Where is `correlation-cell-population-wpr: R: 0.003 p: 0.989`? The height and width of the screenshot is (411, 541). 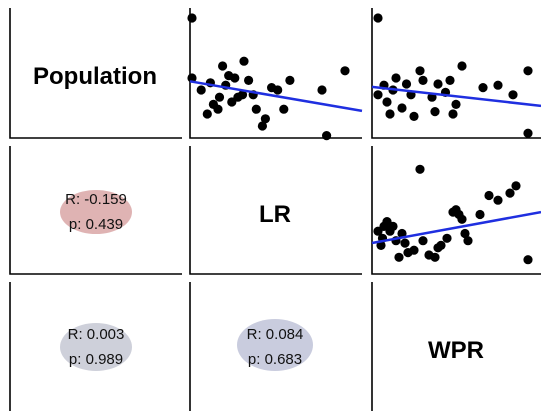 correlation-cell-population-wpr: R: 0.003 p: 0.989 is located at coordinates (96, 347).